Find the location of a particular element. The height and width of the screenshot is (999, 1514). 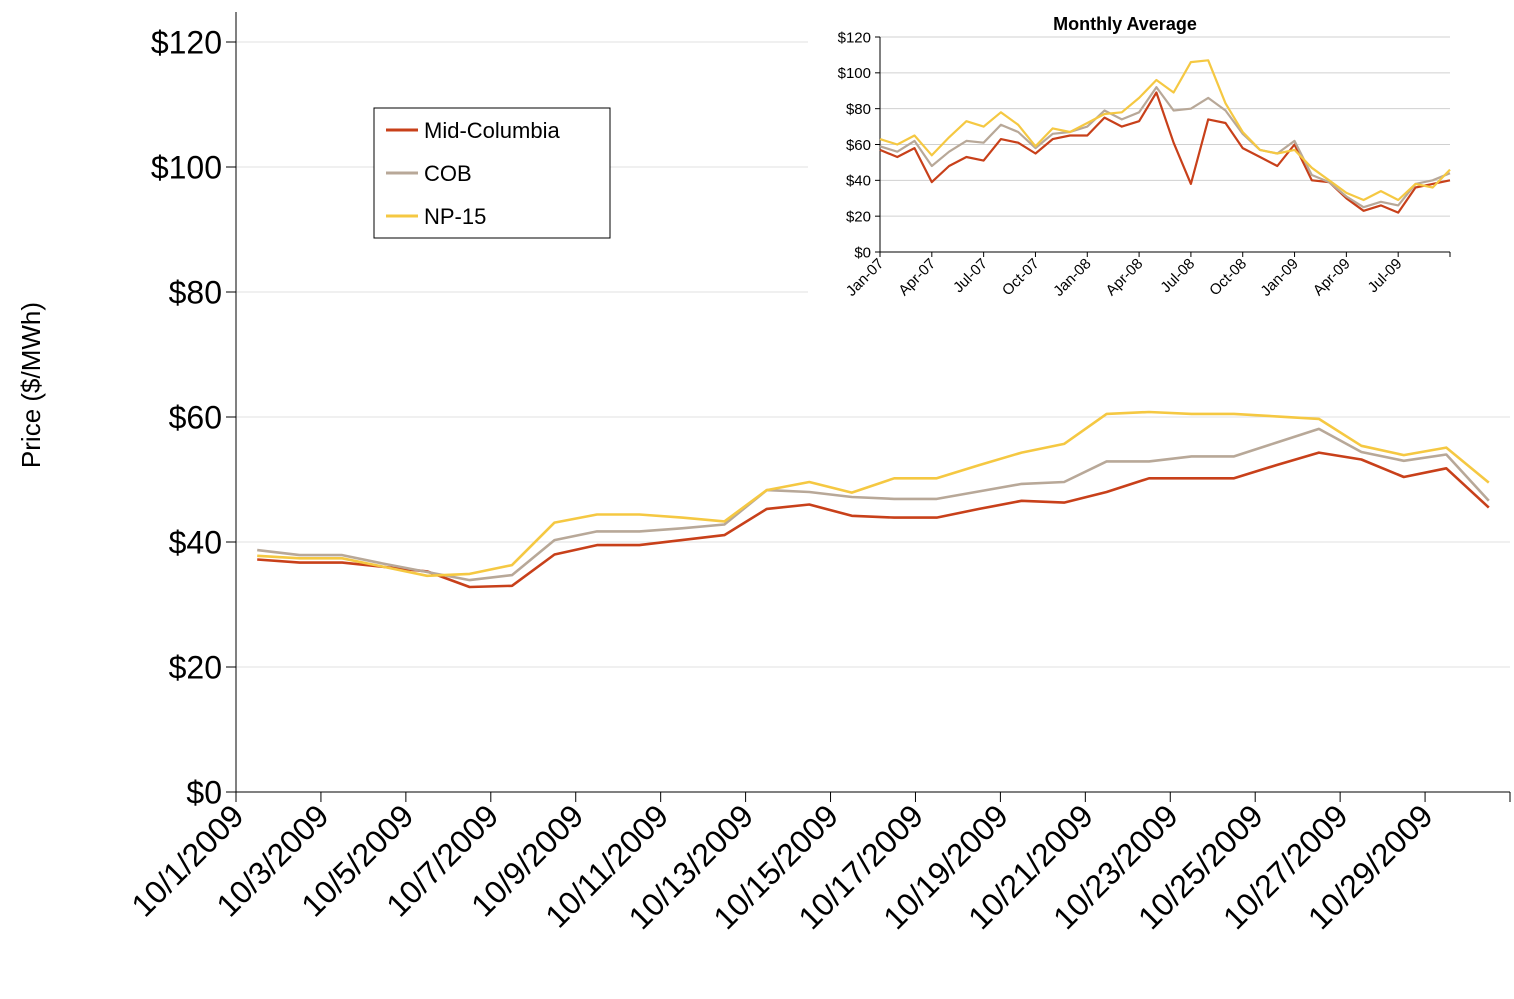

legend-label: COB is located at coordinates (448, 173).